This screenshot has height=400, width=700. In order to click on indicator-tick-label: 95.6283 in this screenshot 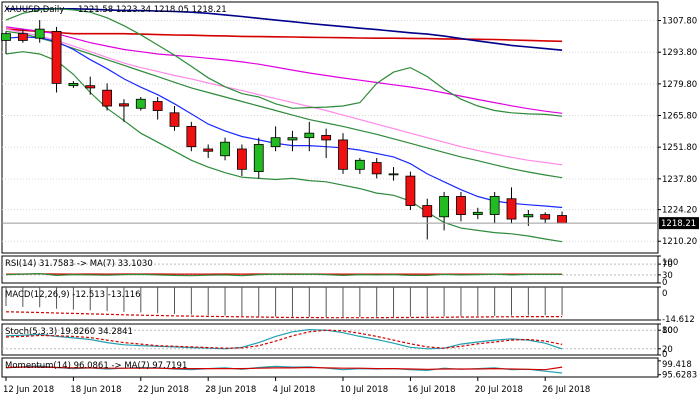, I will do `click(679, 376)`.